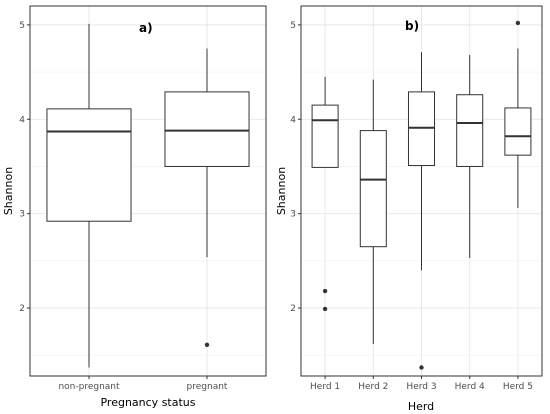 This screenshot has height=414, width=550. I want to click on panel-b-x-axis-title: Herd, so click(421, 406).